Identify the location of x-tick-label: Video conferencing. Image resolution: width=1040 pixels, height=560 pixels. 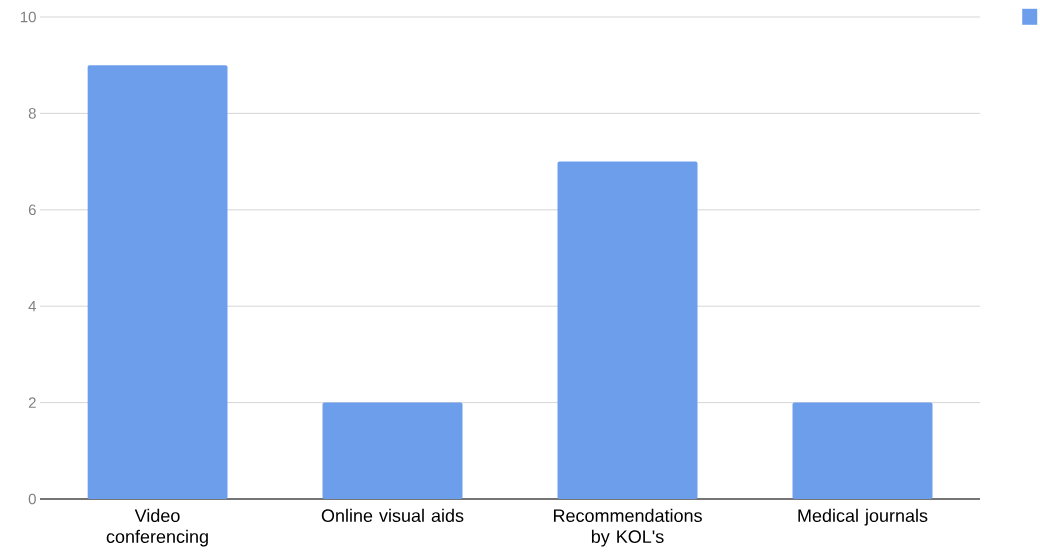
(157, 527).